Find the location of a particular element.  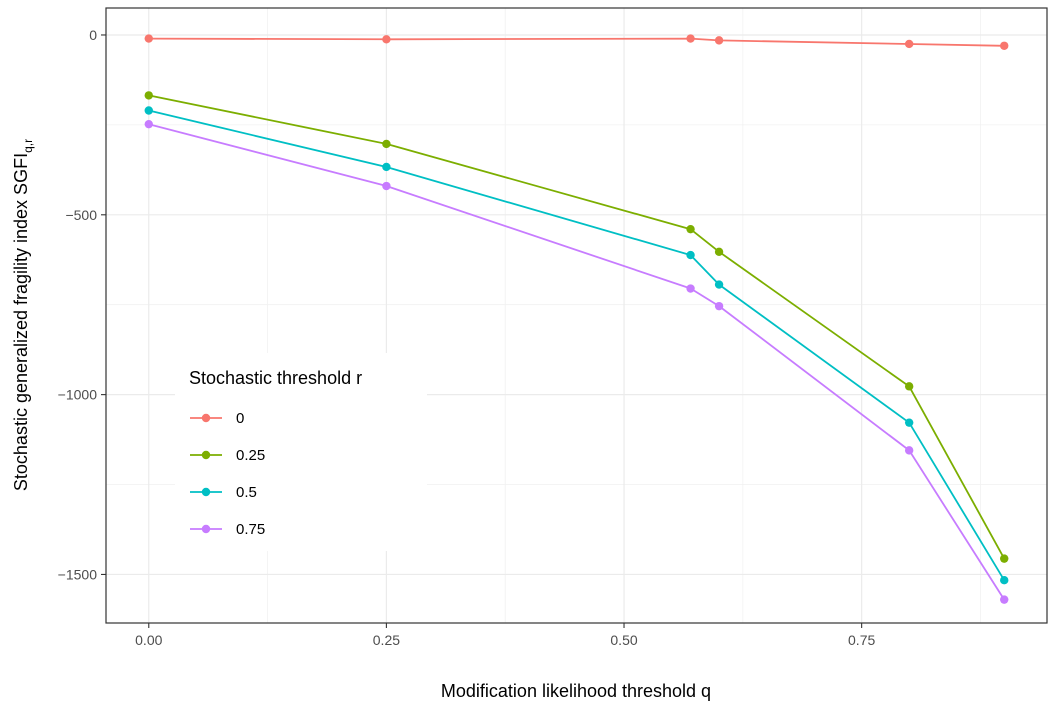

legend-background is located at coordinates (301, 452).